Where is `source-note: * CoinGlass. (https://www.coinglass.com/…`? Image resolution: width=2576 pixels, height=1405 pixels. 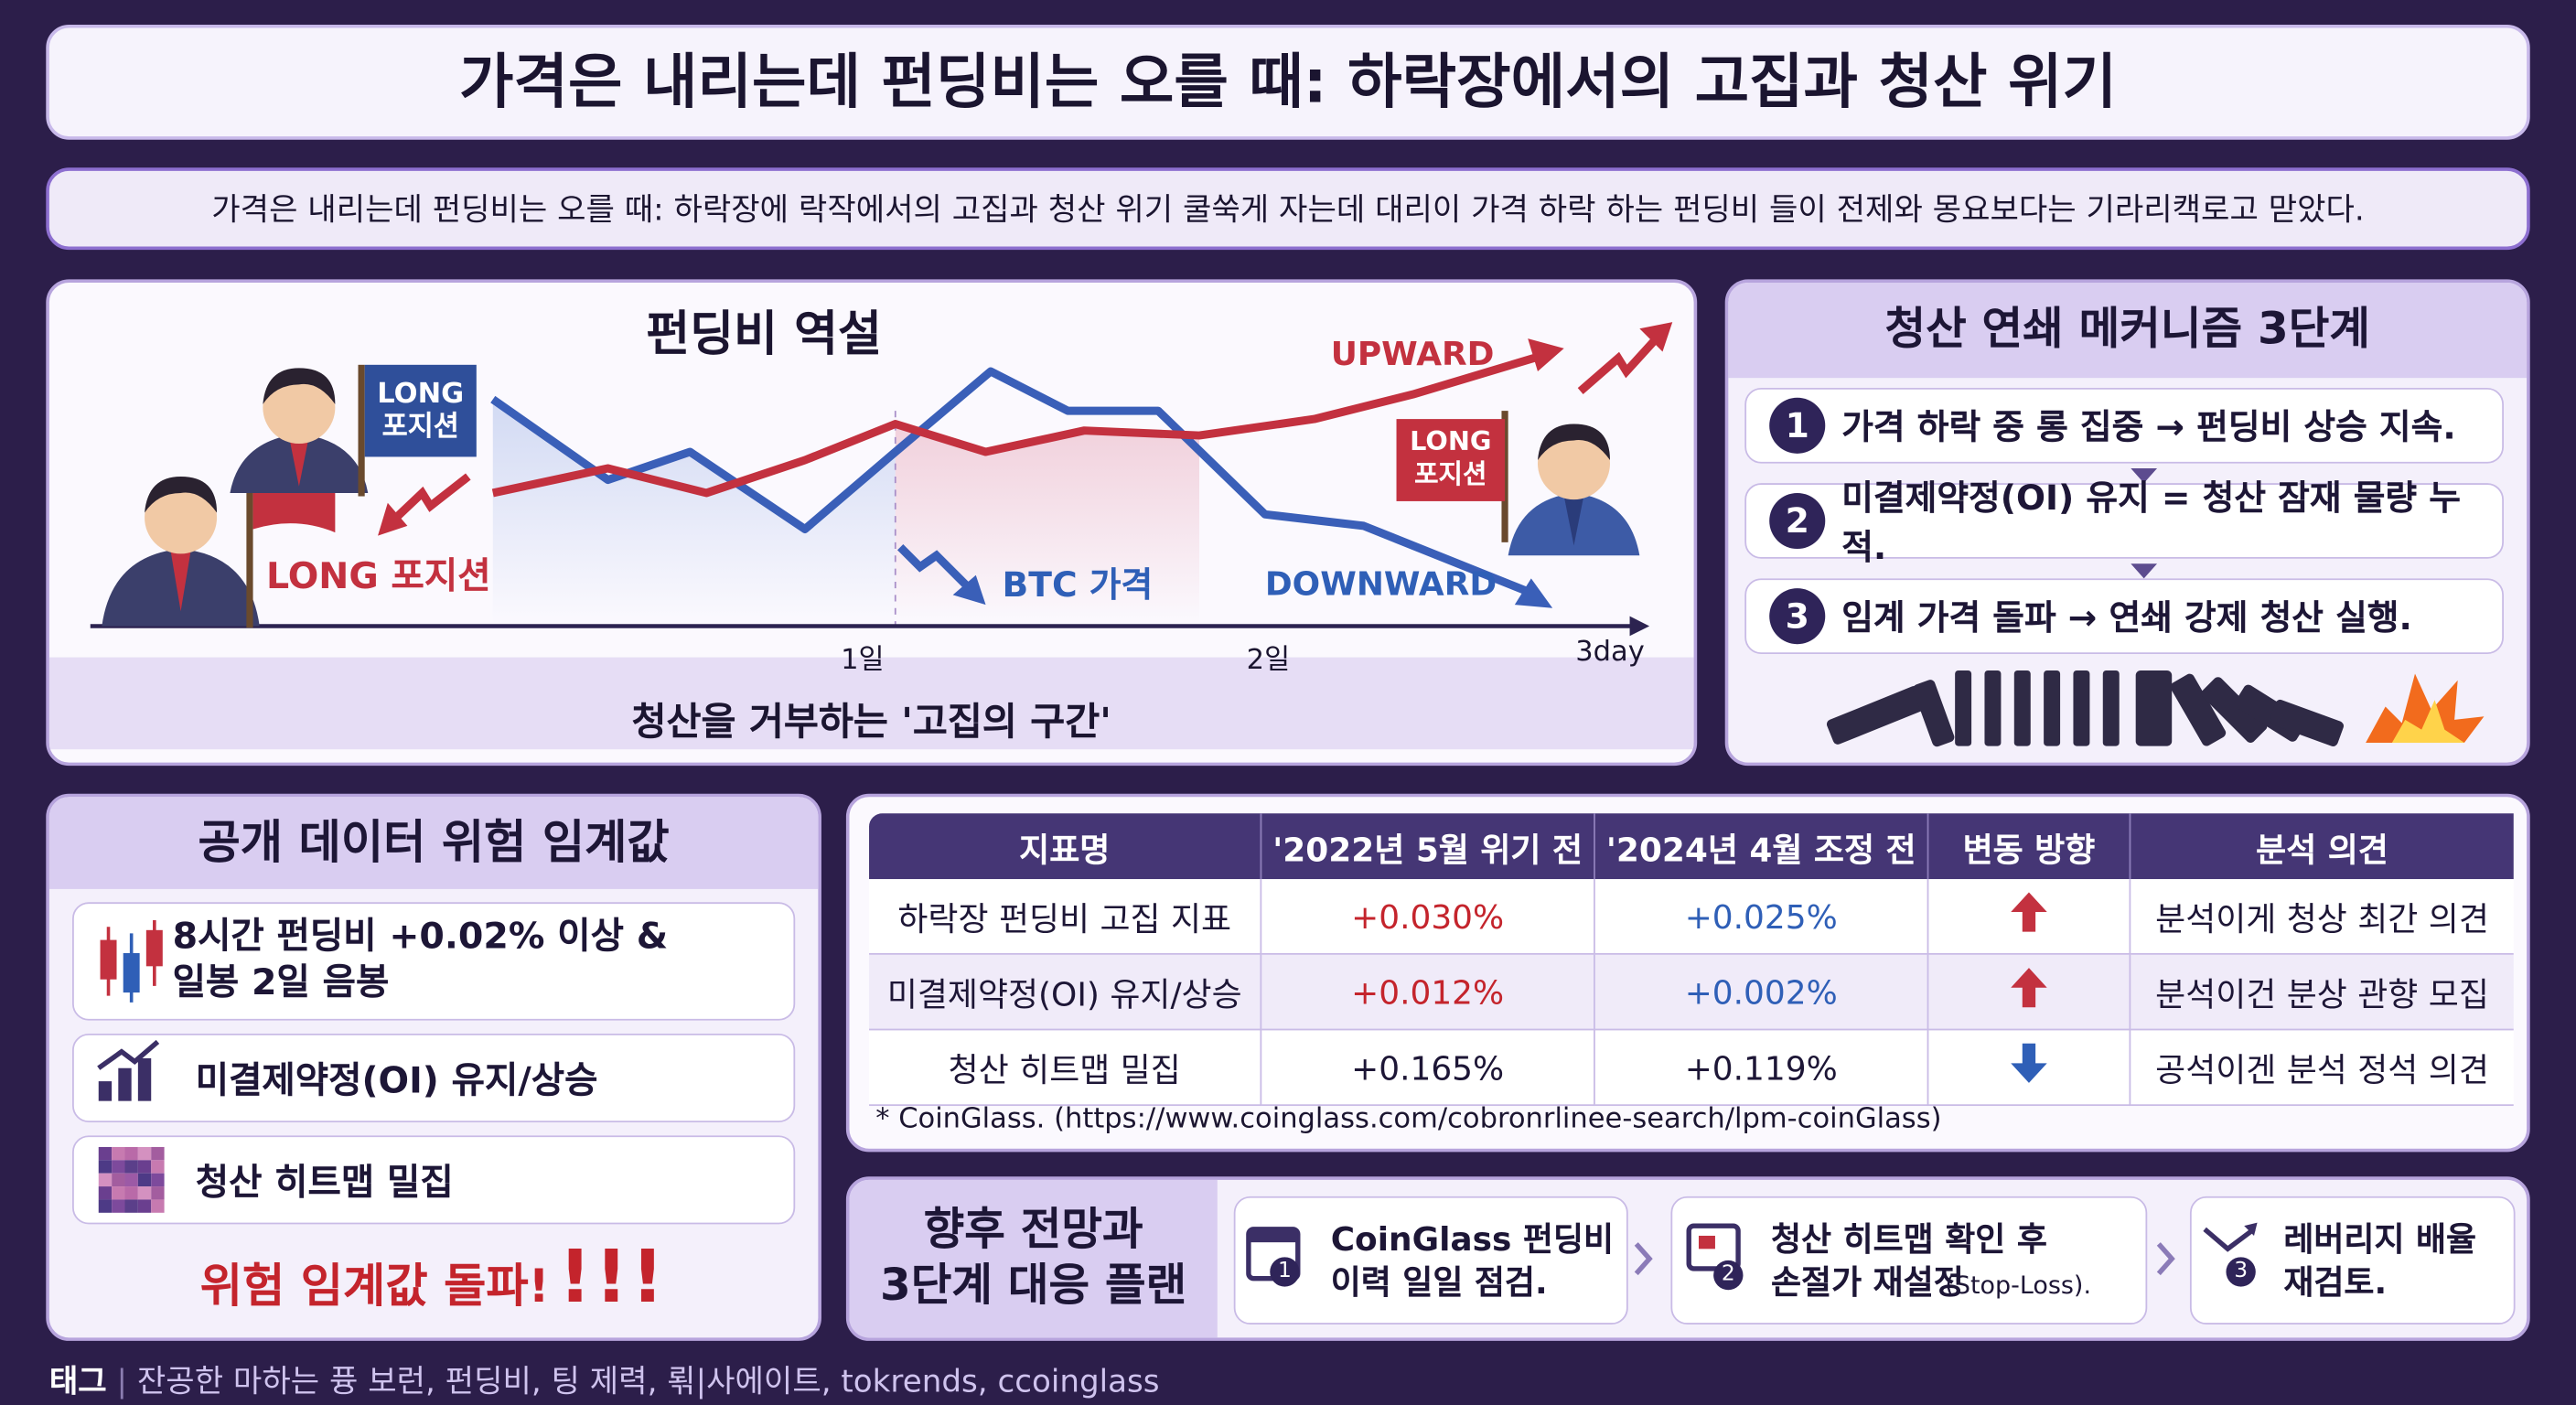
source-note: * CoinGlass. (https://www.coinglass.com/… is located at coordinates (1408, 1119).